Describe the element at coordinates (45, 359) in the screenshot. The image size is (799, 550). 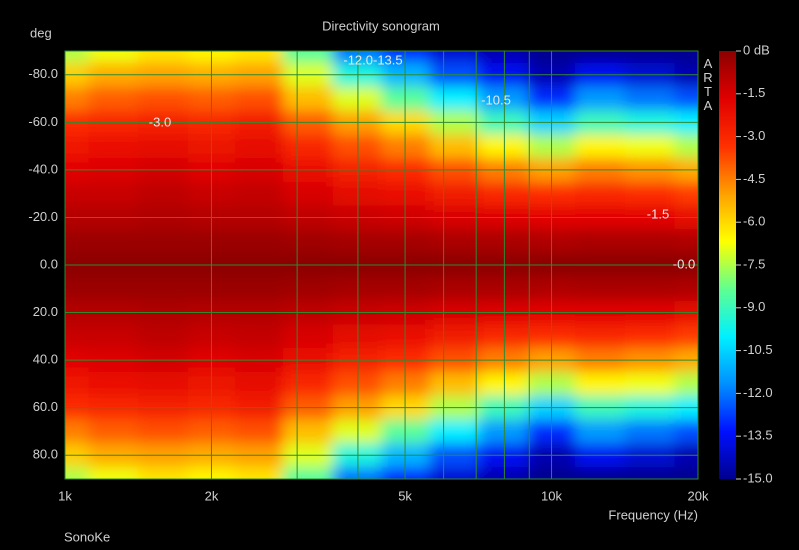
I see `y-tick-label: 40.0` at that location.